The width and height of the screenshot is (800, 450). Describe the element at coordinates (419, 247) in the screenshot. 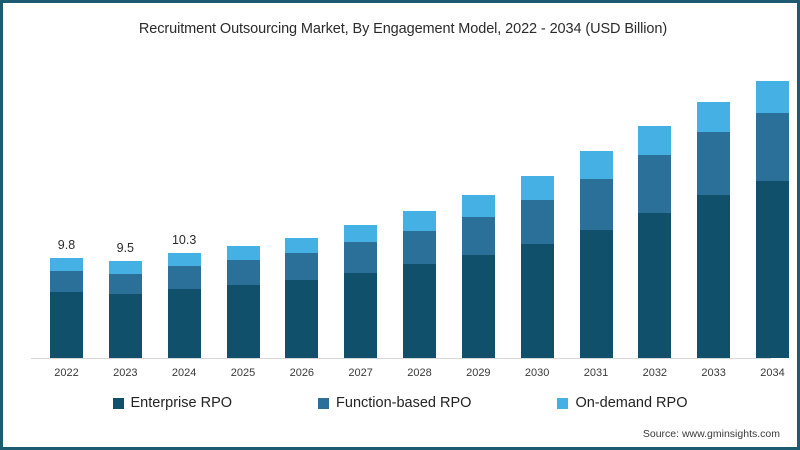

I see `bar-segment-function-based-rpo-2028` at that location.